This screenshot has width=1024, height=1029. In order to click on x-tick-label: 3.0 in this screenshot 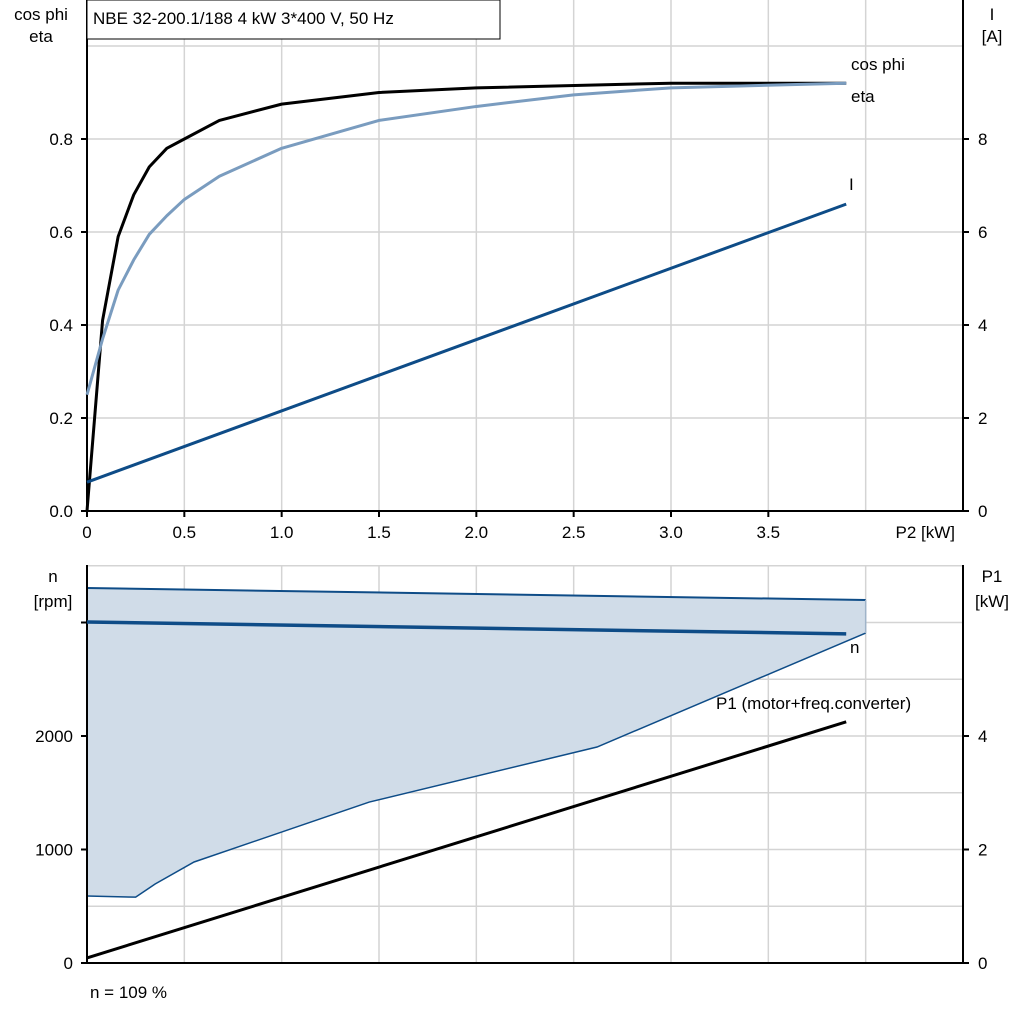, I will do `click(671, 532)`.